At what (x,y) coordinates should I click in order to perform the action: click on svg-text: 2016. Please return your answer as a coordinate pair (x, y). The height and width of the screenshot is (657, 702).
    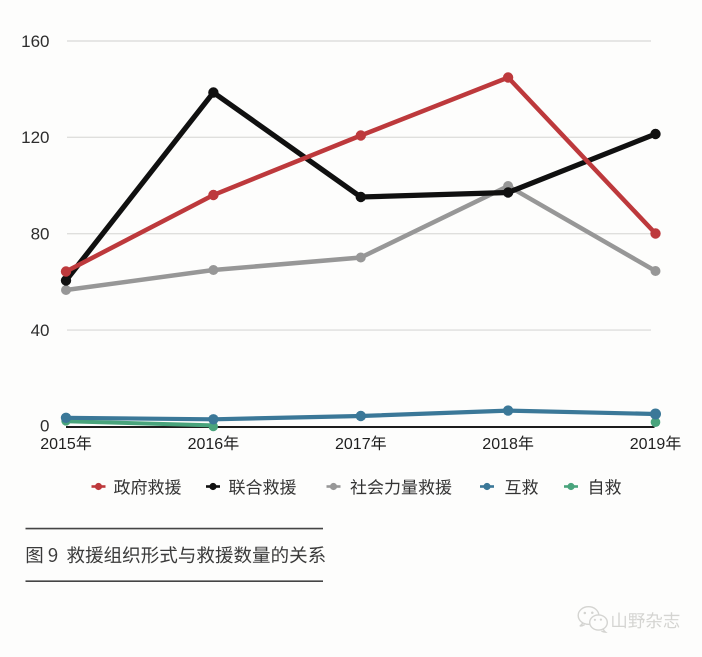
    Looking at the image, I should click on (206, 444).